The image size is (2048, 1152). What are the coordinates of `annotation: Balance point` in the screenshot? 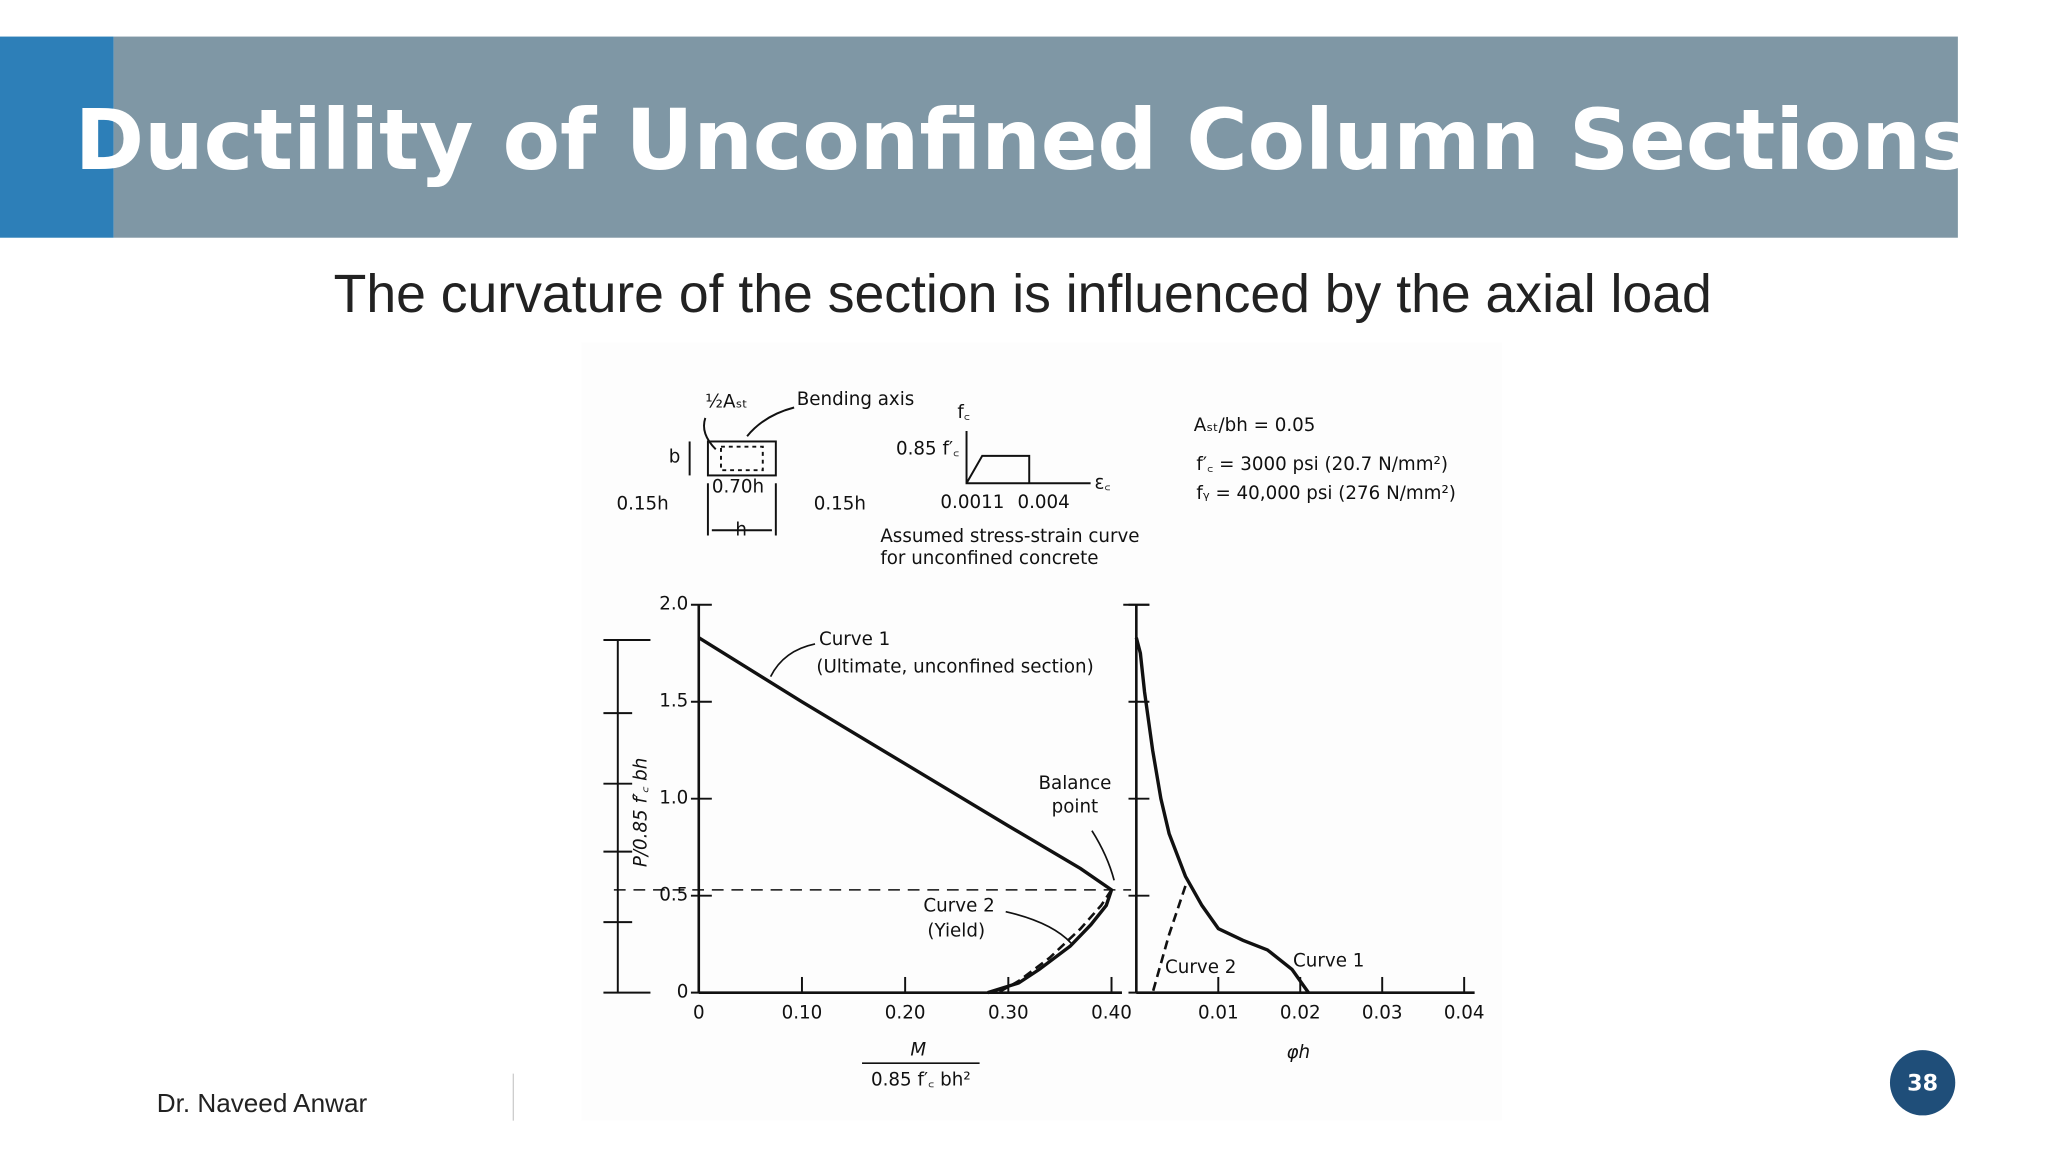 It's located at (1075, 795).